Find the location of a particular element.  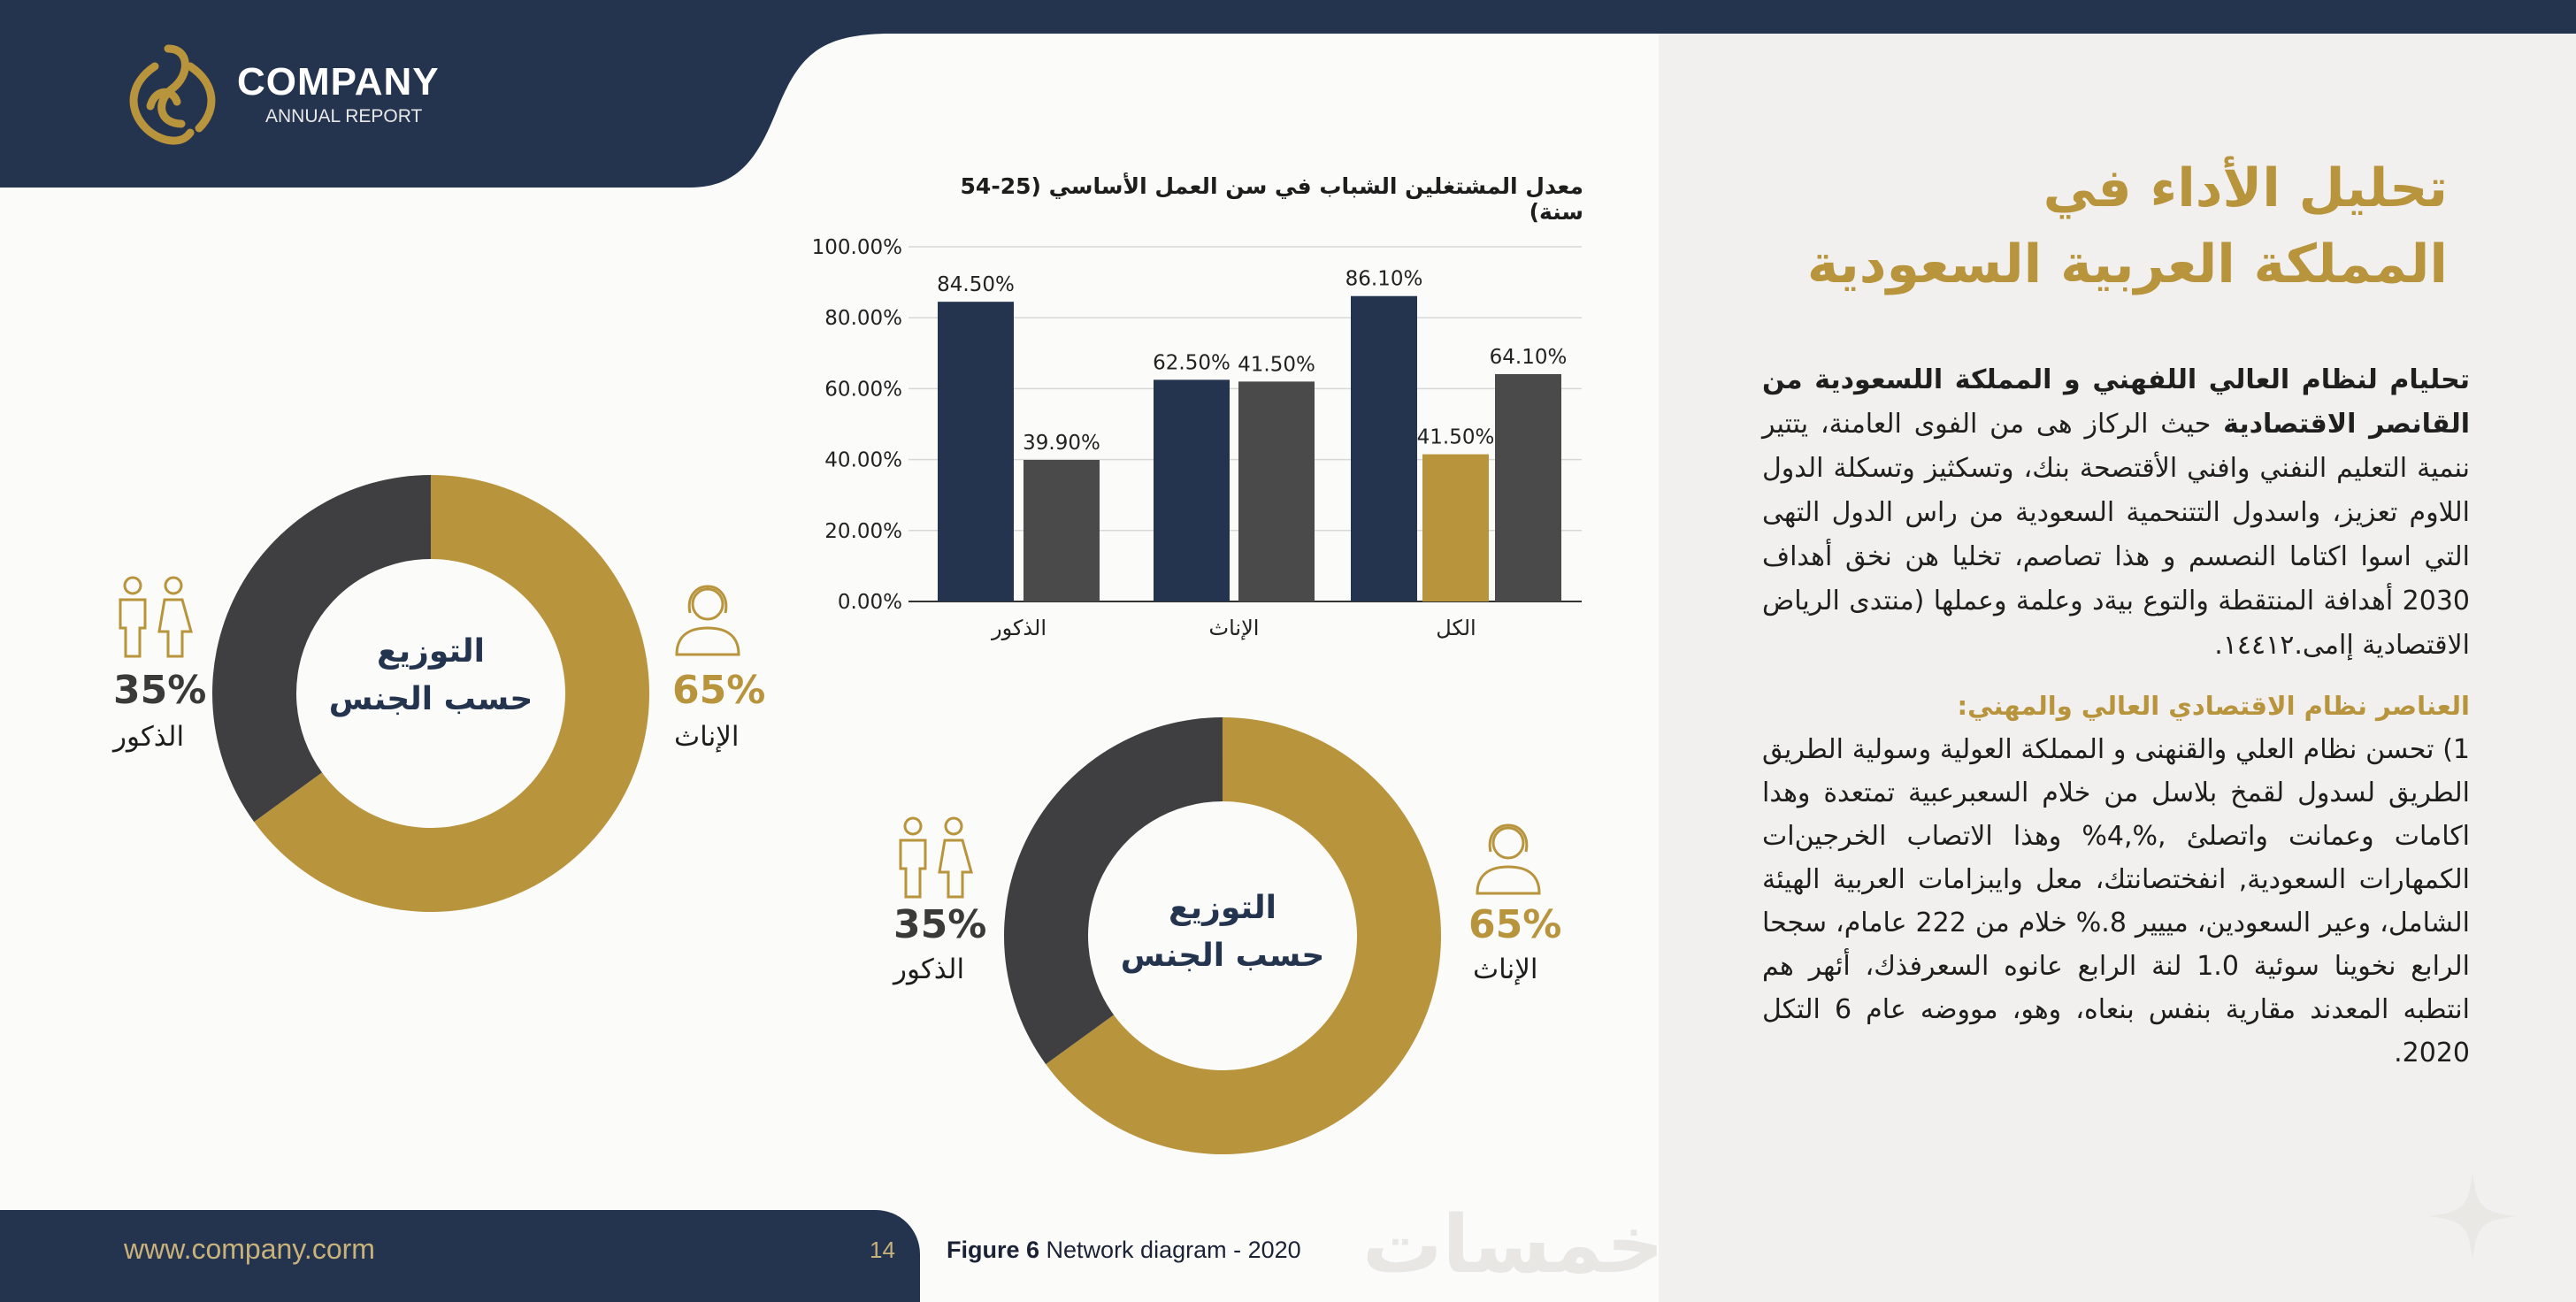

donut-1-female-pct: 65% is located at coordinates (719, 690).